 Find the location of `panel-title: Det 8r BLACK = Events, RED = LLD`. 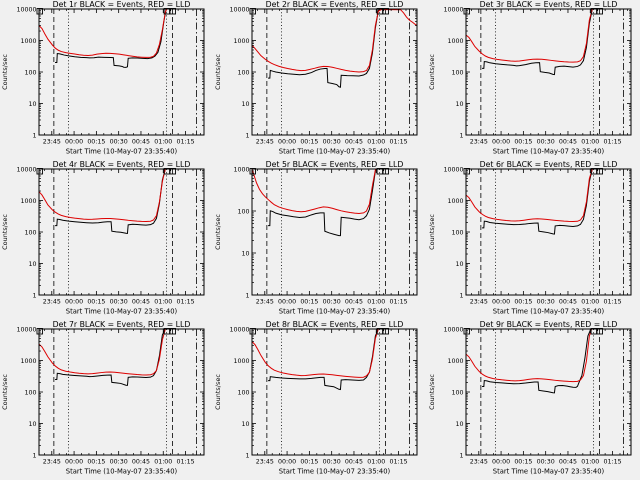

panel-title: Det 8r BLACK = Events, RED = LLD is located at coordinates (335, 324).